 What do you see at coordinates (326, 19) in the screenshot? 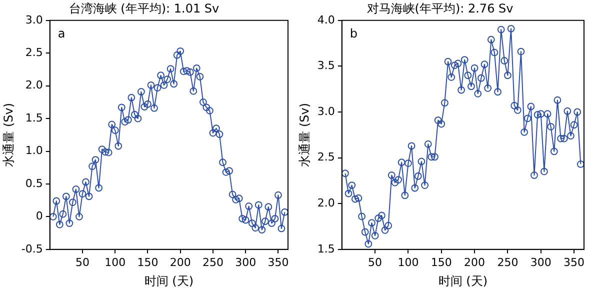
I see `y-tick-label: 4.0` at bounding box center [326, 19].